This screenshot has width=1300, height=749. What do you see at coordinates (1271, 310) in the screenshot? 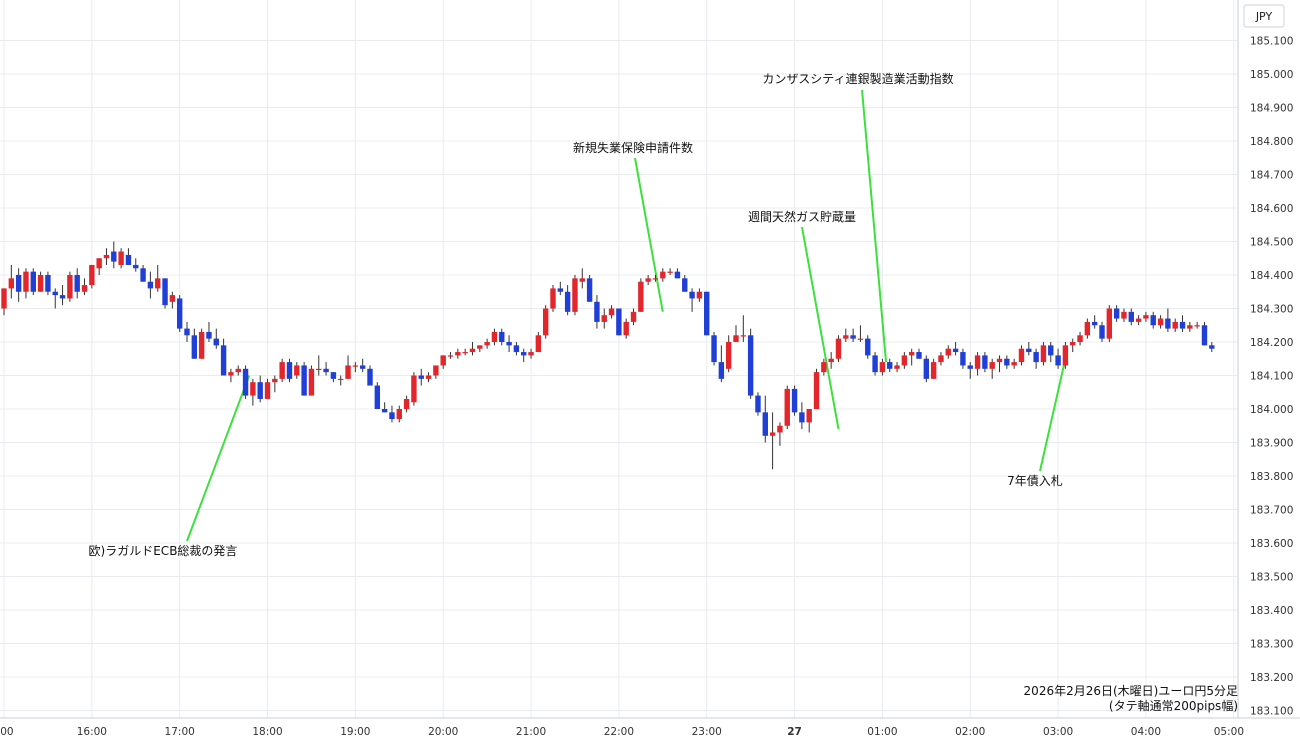
I see `y-tick-label: 184.300` at bounding box center [1271, 310].